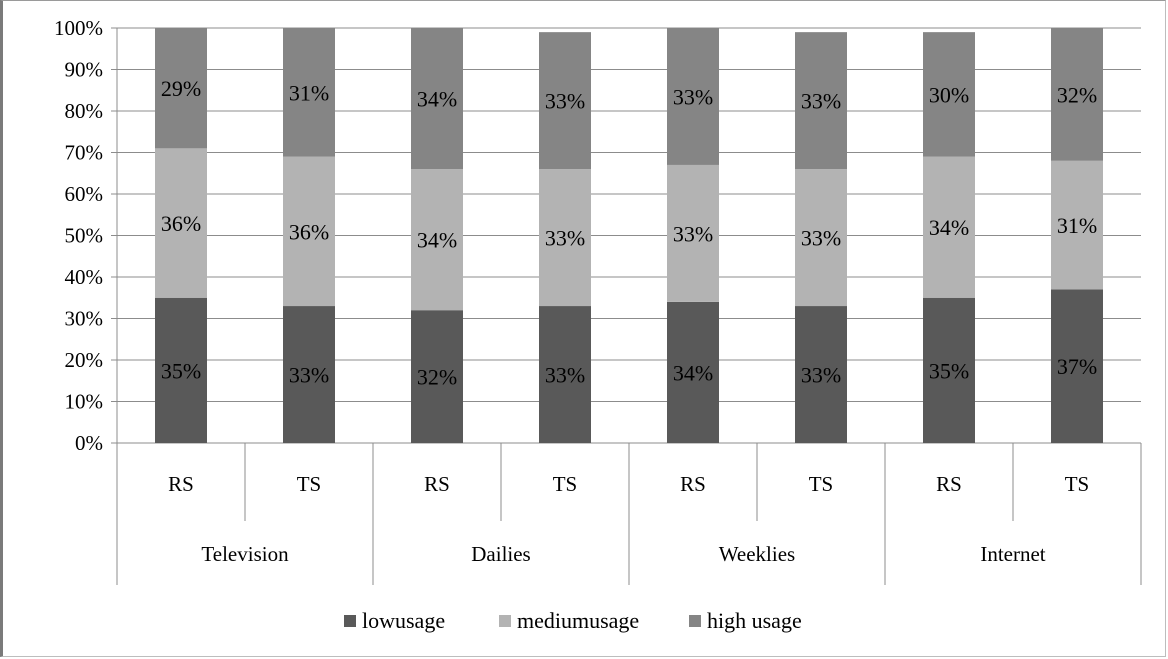  I want to click on legend-label: lowusage, so click(403, 620).